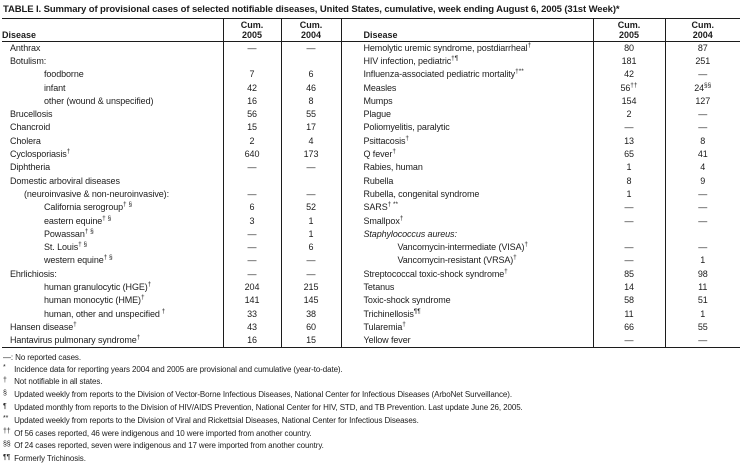  What do you see at coordinates (702, 88) in the screenshot?
I see `value-cell: 24§§` at bounding box center [702, 88].